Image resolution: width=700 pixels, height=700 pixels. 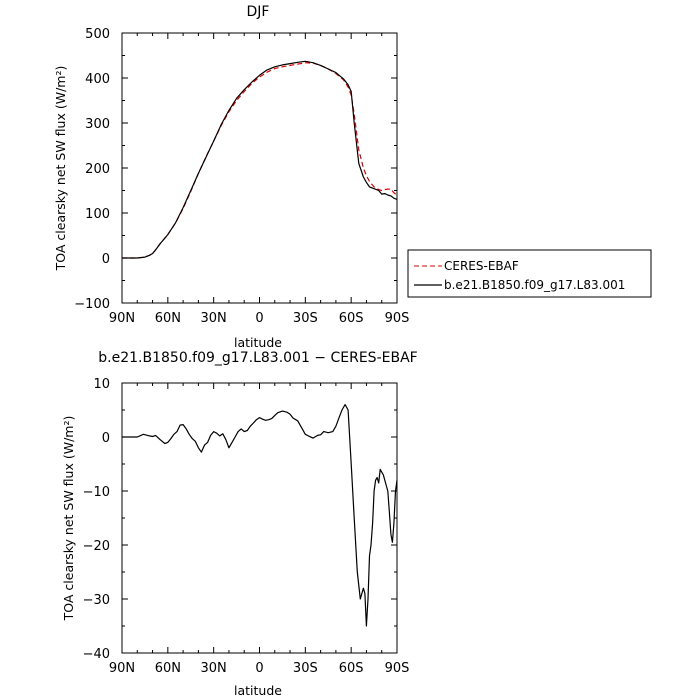 I want to click on top-chart-x-axis-title: latitude, so click(x=258, y=342).